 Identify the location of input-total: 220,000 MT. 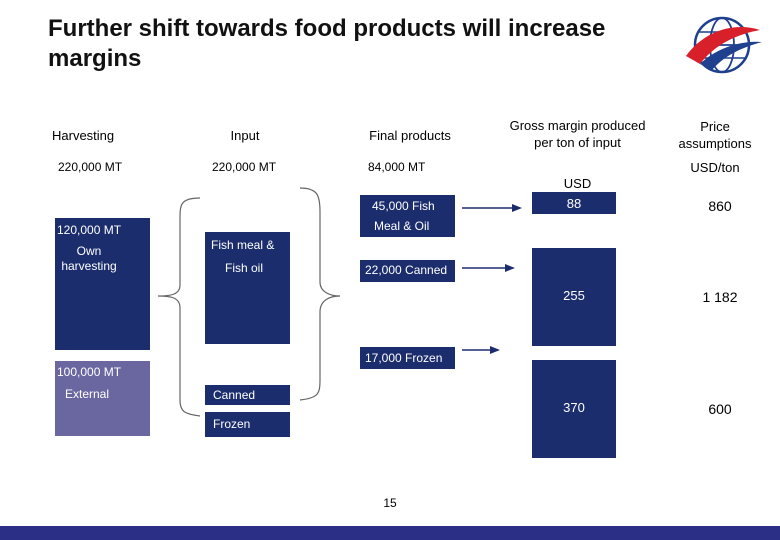
(244, 167).